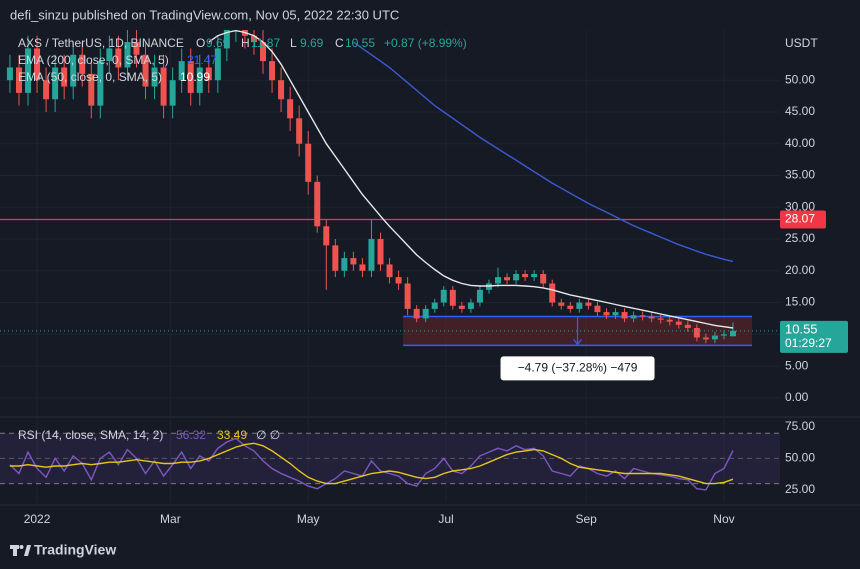  I want to click on x-tick-label: 2022, so click(37, 519).